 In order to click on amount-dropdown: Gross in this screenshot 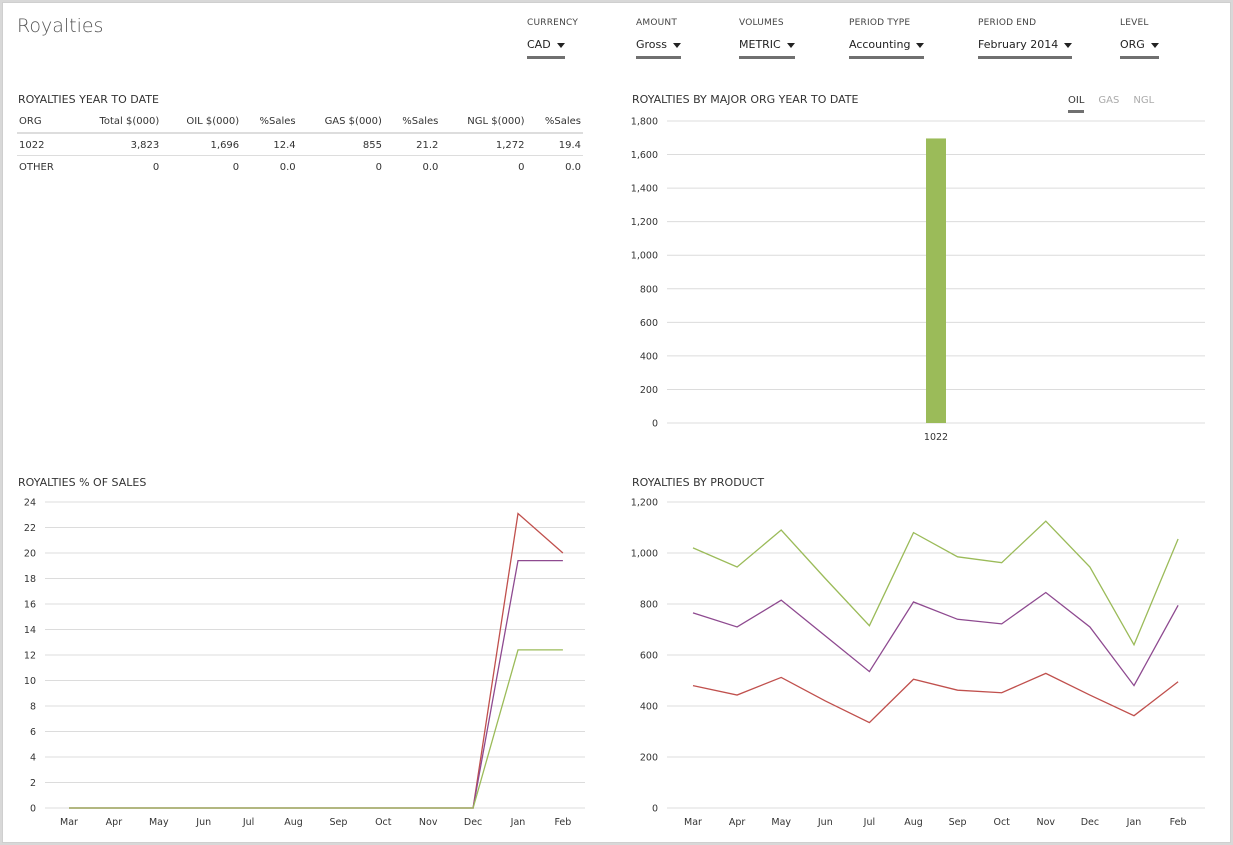, I will do `click(658, 48)`.